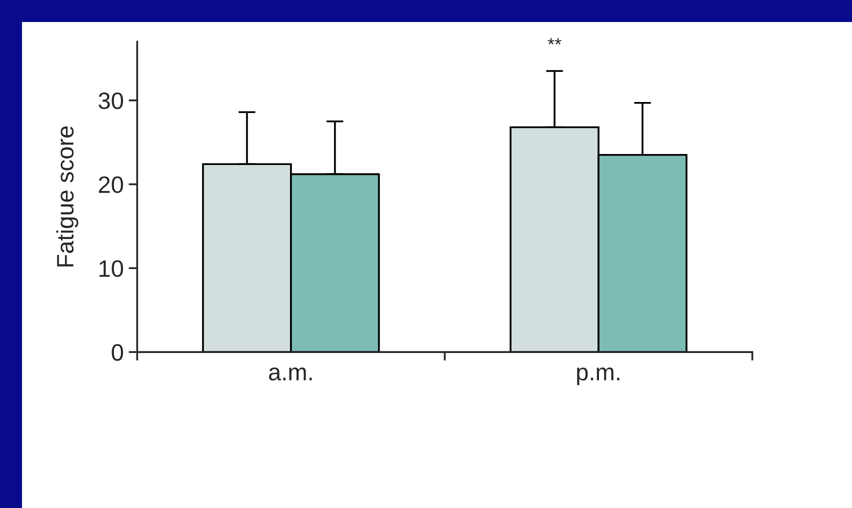 The image size is (852, 508). Describe the element at coordinates (67, 196) in the screenshot. I see `y-axis-title: Fatigue score` at that location.